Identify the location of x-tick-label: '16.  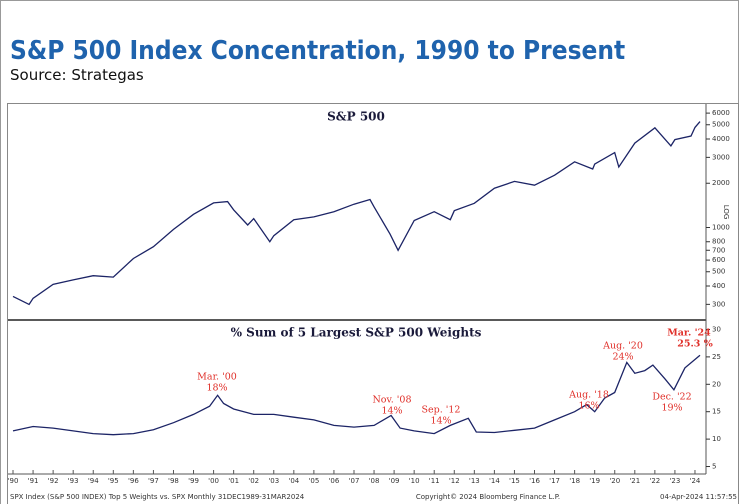
(534, 481).